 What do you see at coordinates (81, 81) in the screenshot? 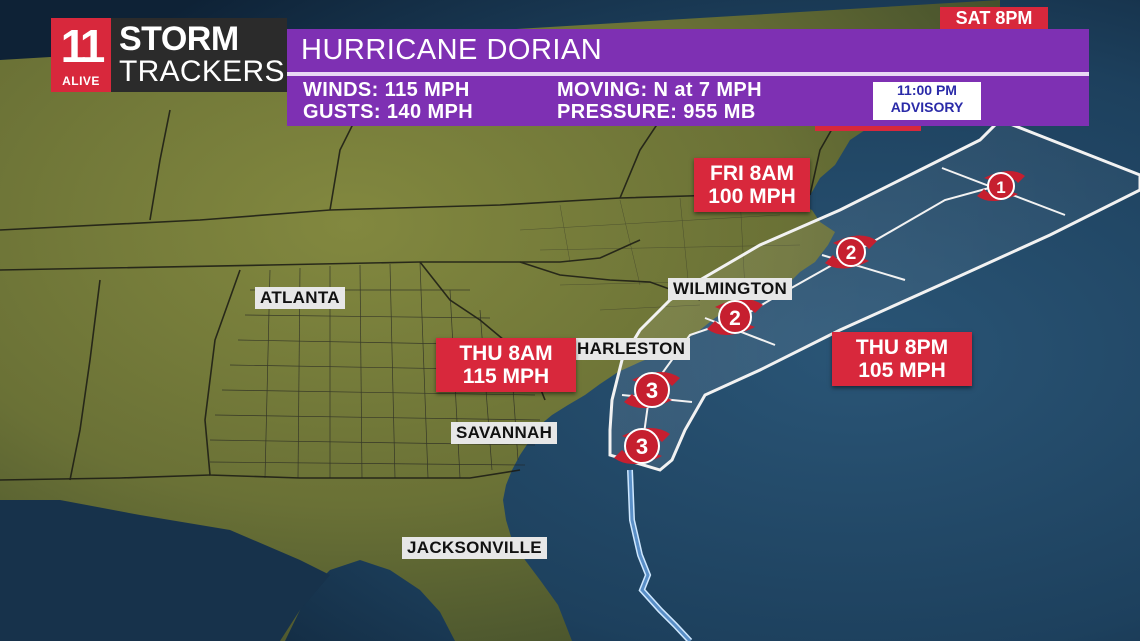
I see `logo-sub: ALIVE` at bounding box center [81, 81].